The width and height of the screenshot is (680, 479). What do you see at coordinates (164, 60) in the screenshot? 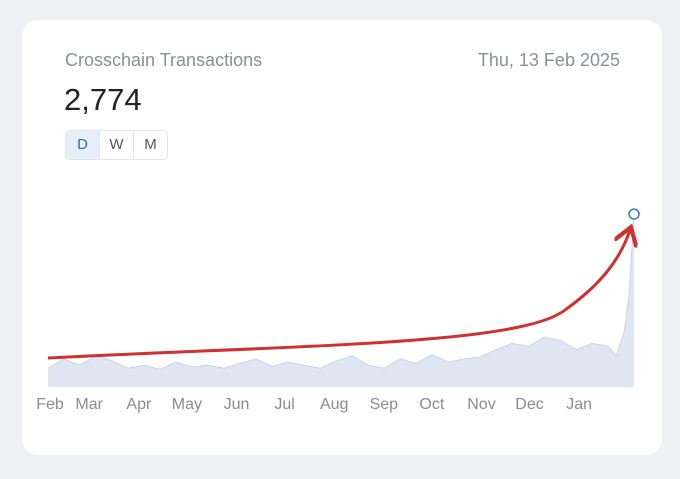
I see `card-title: Crosschain Transactions` at bounding box center [164, 60].